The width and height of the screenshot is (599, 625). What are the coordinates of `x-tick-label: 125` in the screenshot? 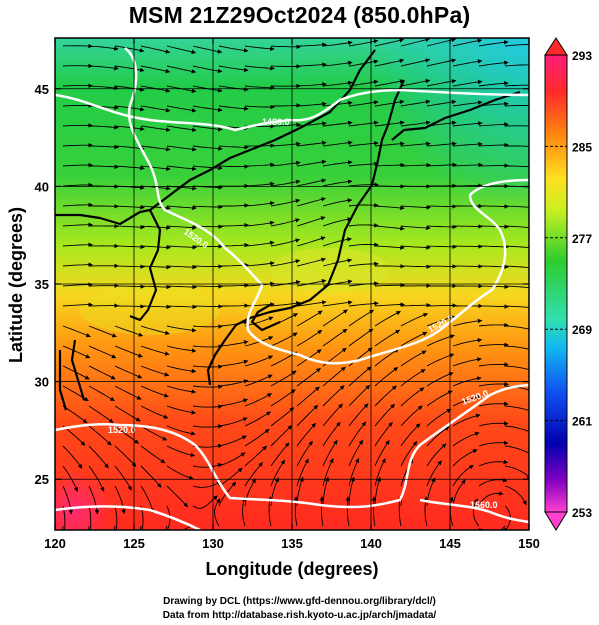 It's located at (134, 543).